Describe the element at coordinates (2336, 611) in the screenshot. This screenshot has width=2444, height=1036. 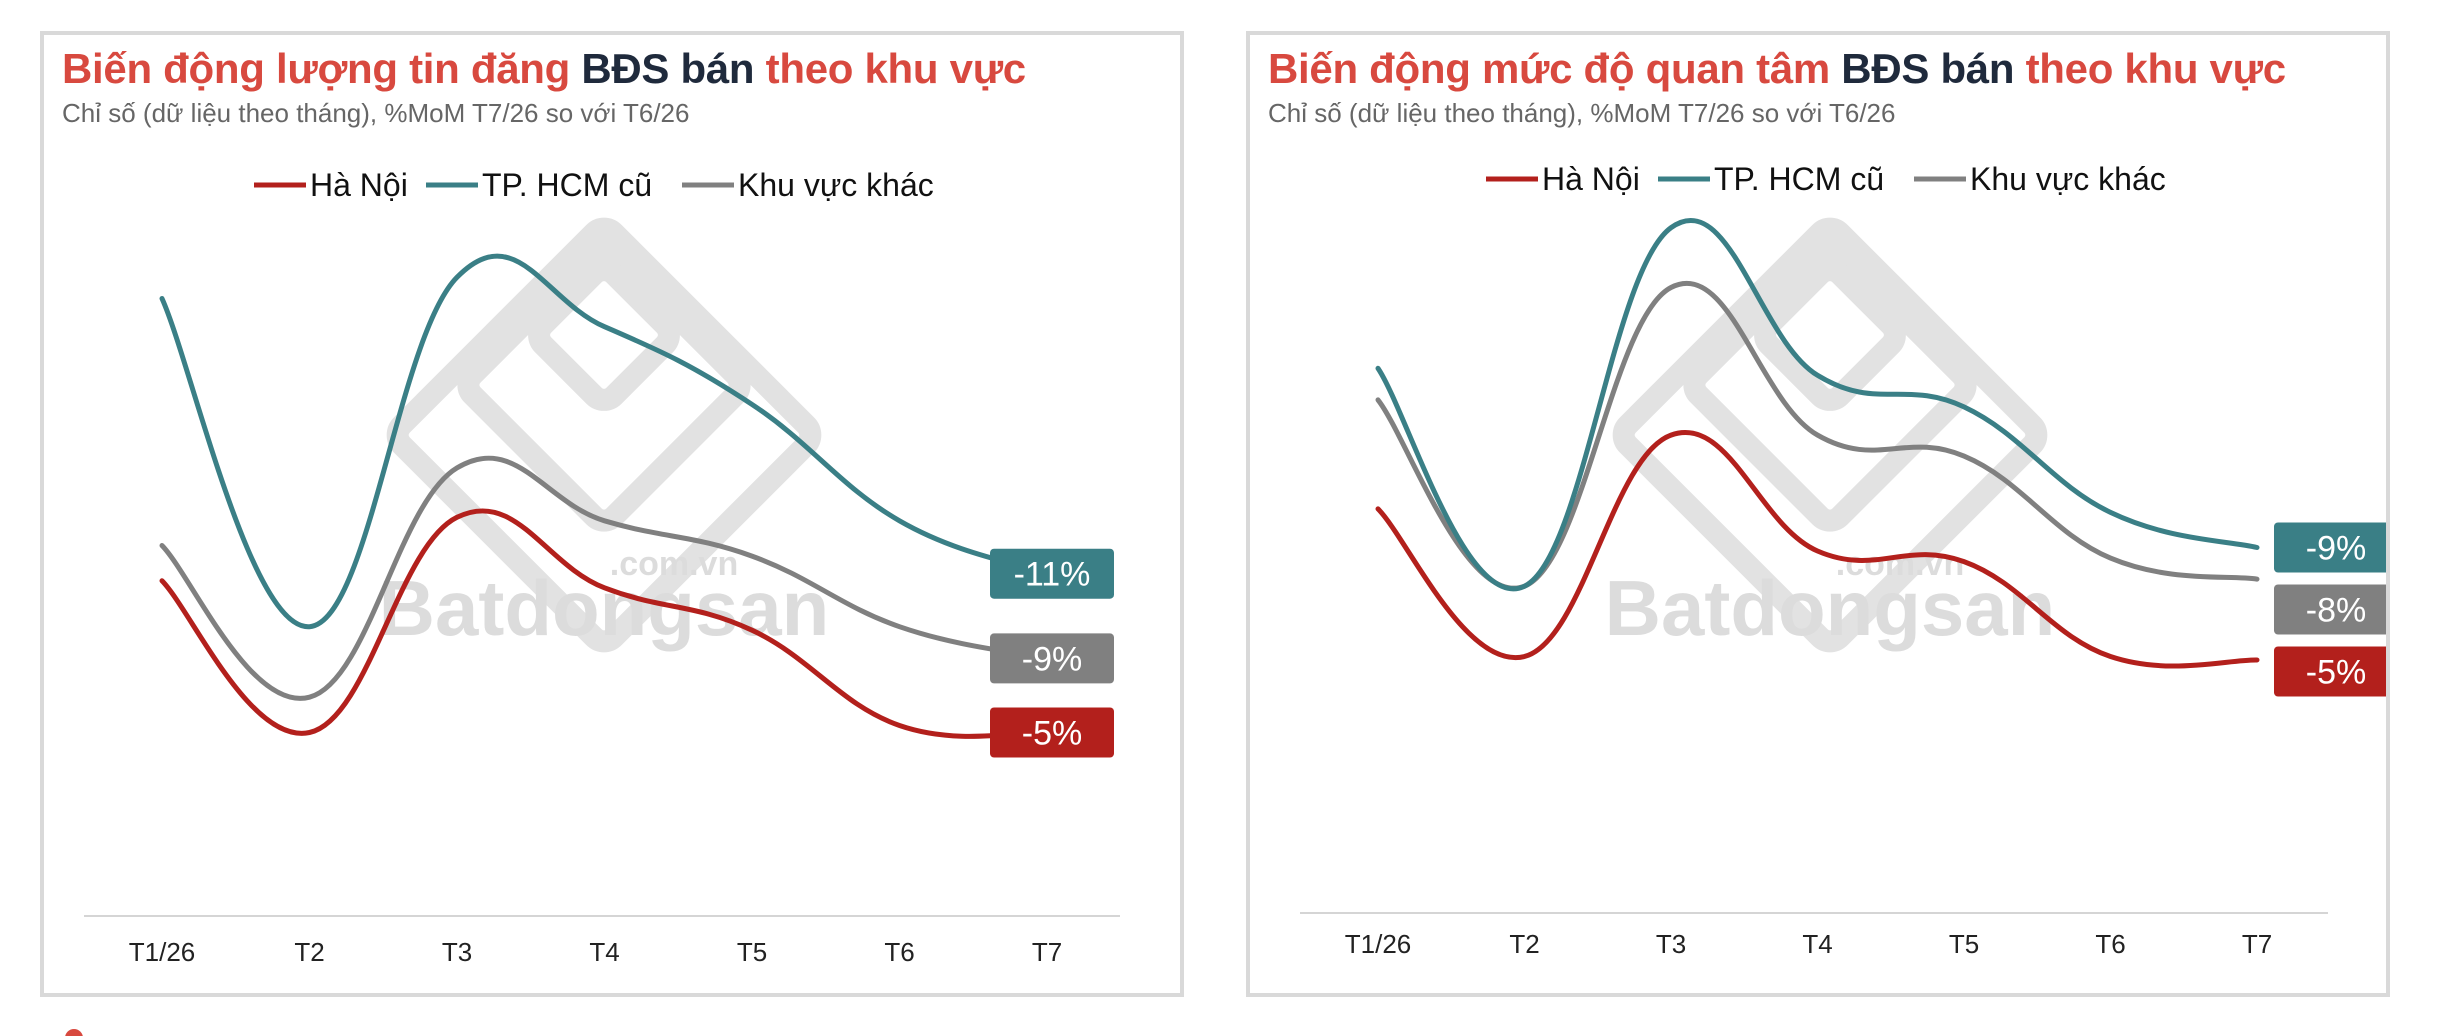
I see `end-label-text: -8%` at that location.